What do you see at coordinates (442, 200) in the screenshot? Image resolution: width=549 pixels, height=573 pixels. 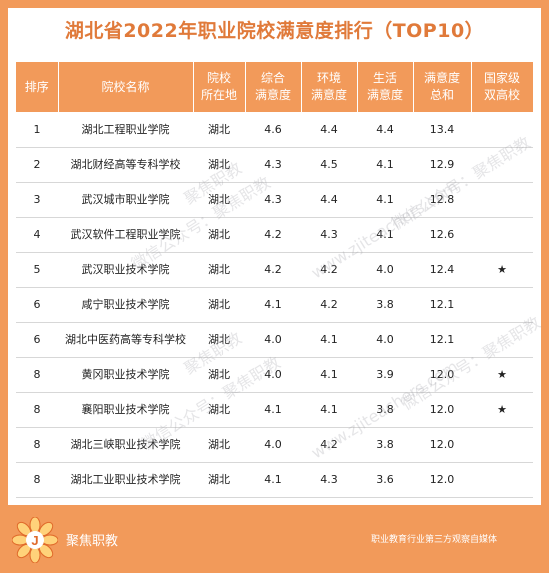 I see `cell-total: 12.8` at bounding box center [442, 200].